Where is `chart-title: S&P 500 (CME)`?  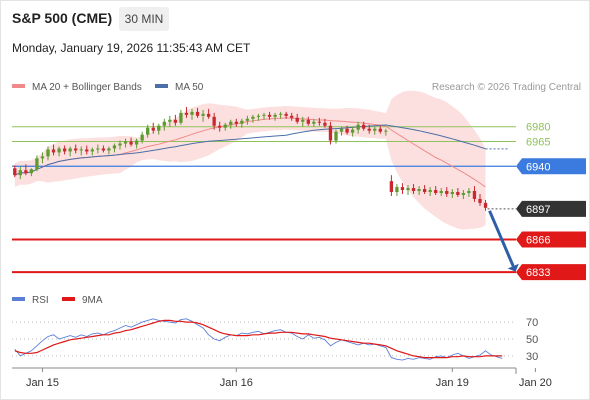 chart-title: S&P 500 (CME) is located at coordinates (62, 18).